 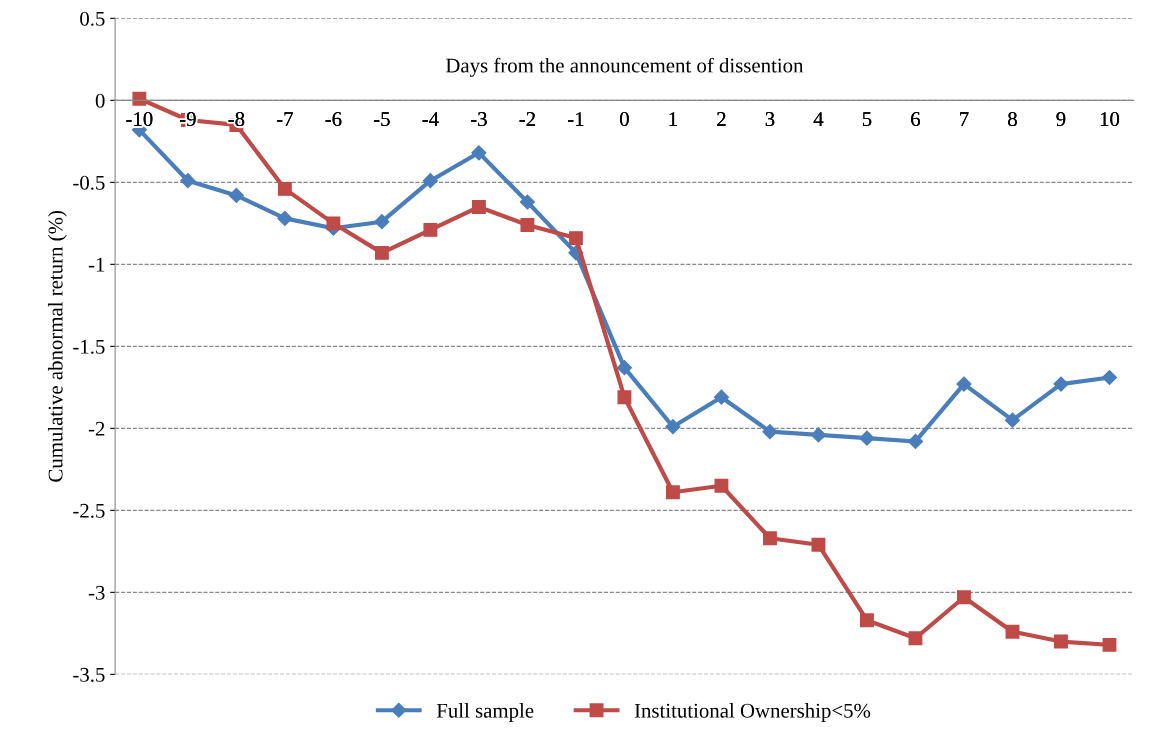 What do you see at coordinates (770, 119) in the screenshot?
I see `x-tick-label: 3` at bounding box center [770, 119].